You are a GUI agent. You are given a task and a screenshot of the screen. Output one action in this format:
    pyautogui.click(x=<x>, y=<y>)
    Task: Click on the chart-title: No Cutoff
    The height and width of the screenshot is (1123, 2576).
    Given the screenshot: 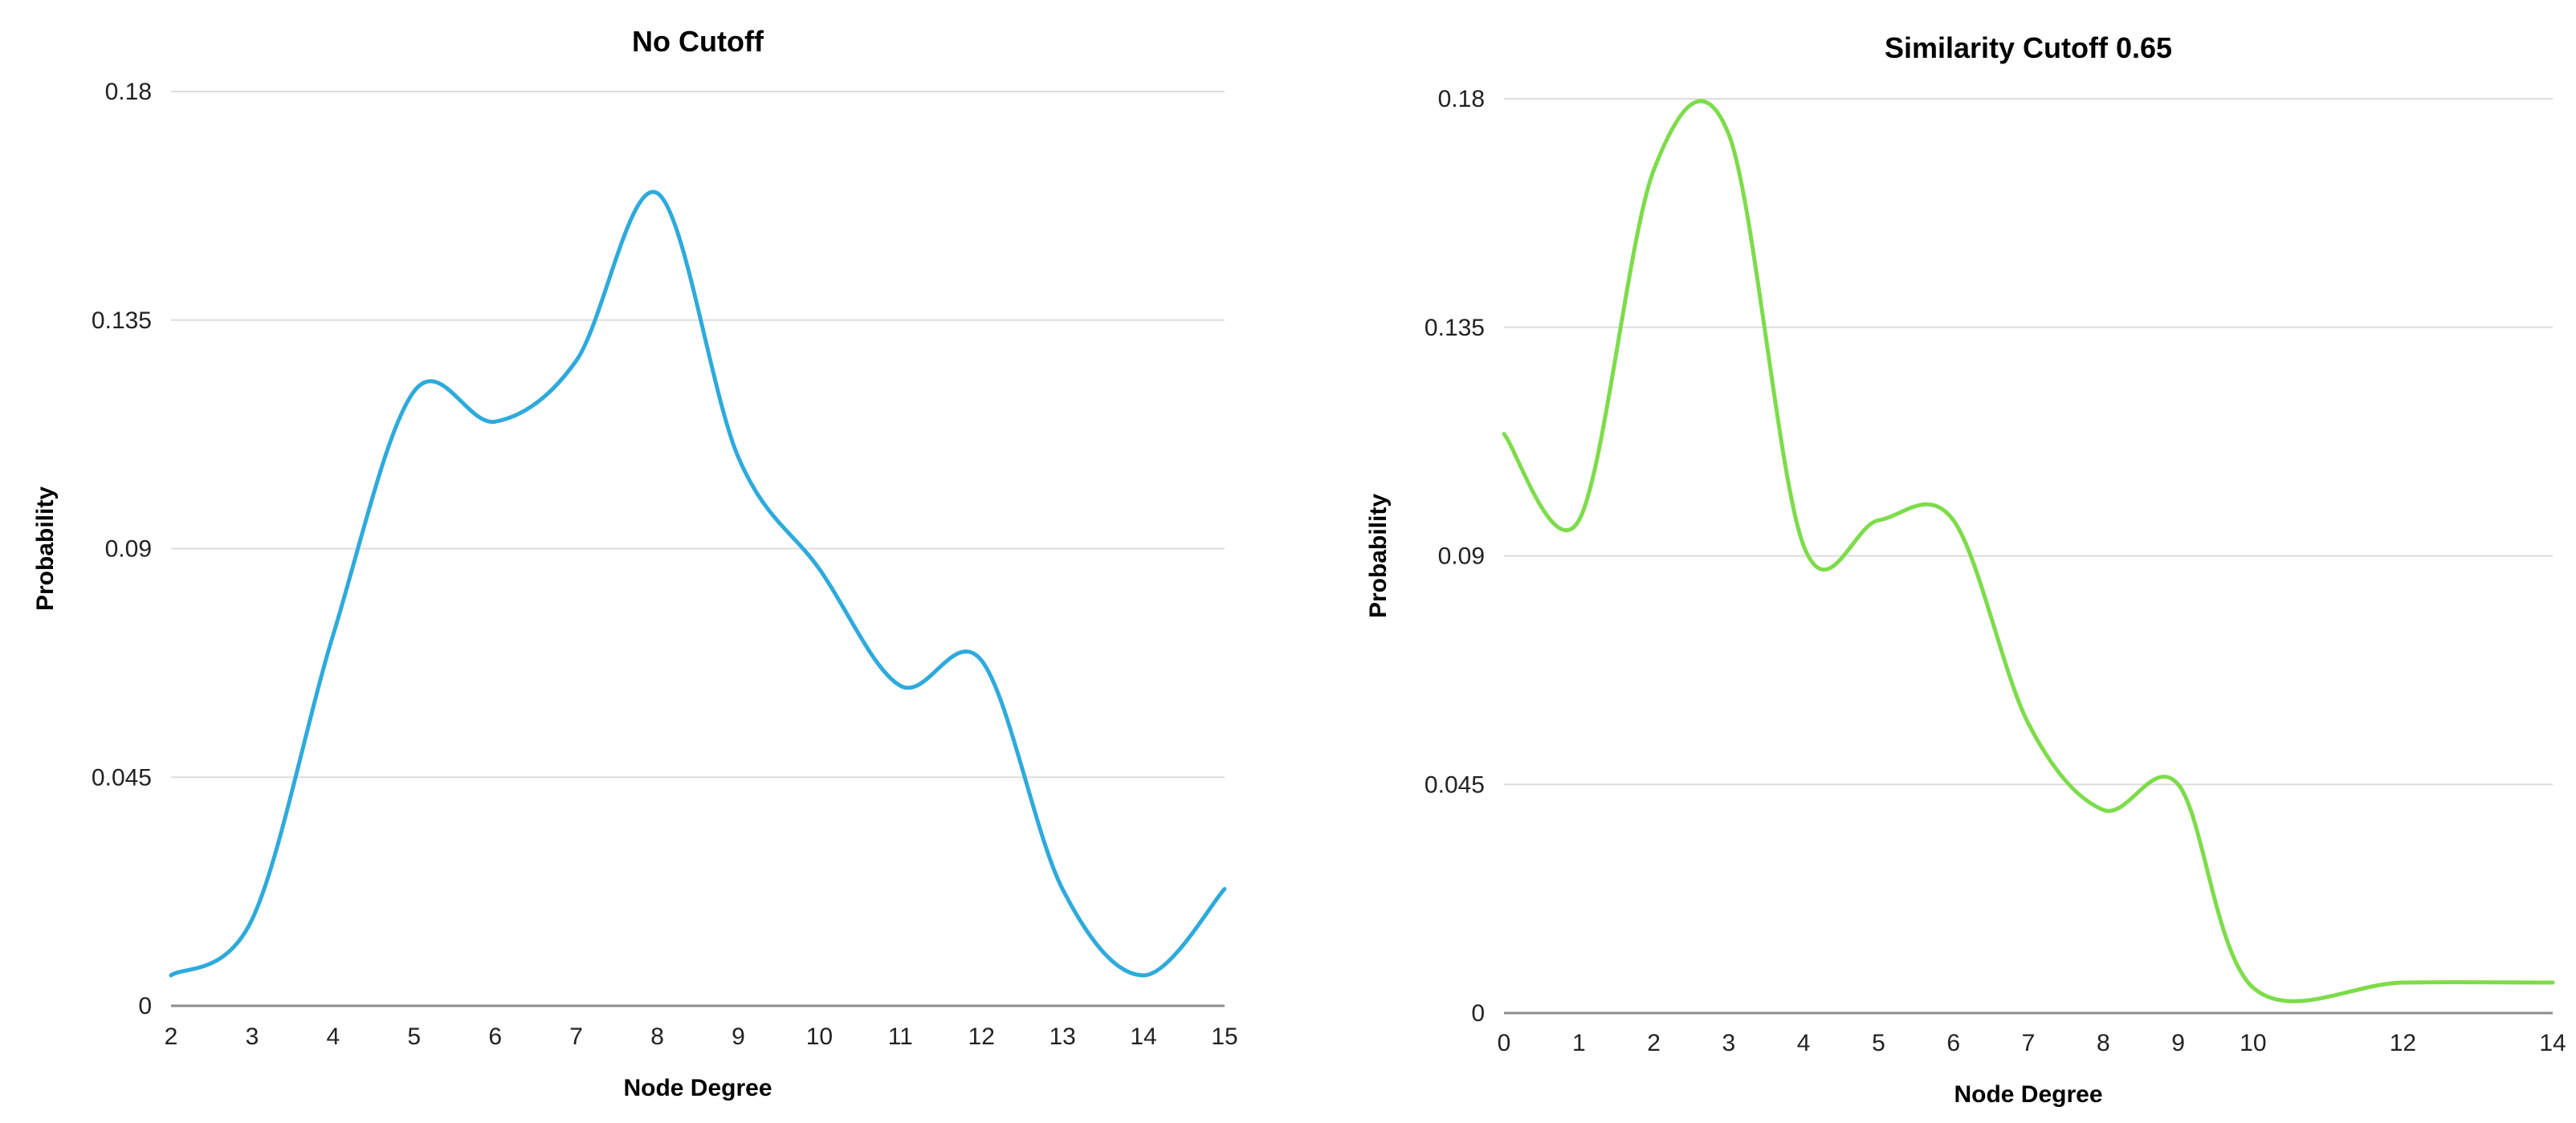 What is the action you would take?
    pyautogui.click(x=698, y=41)
    